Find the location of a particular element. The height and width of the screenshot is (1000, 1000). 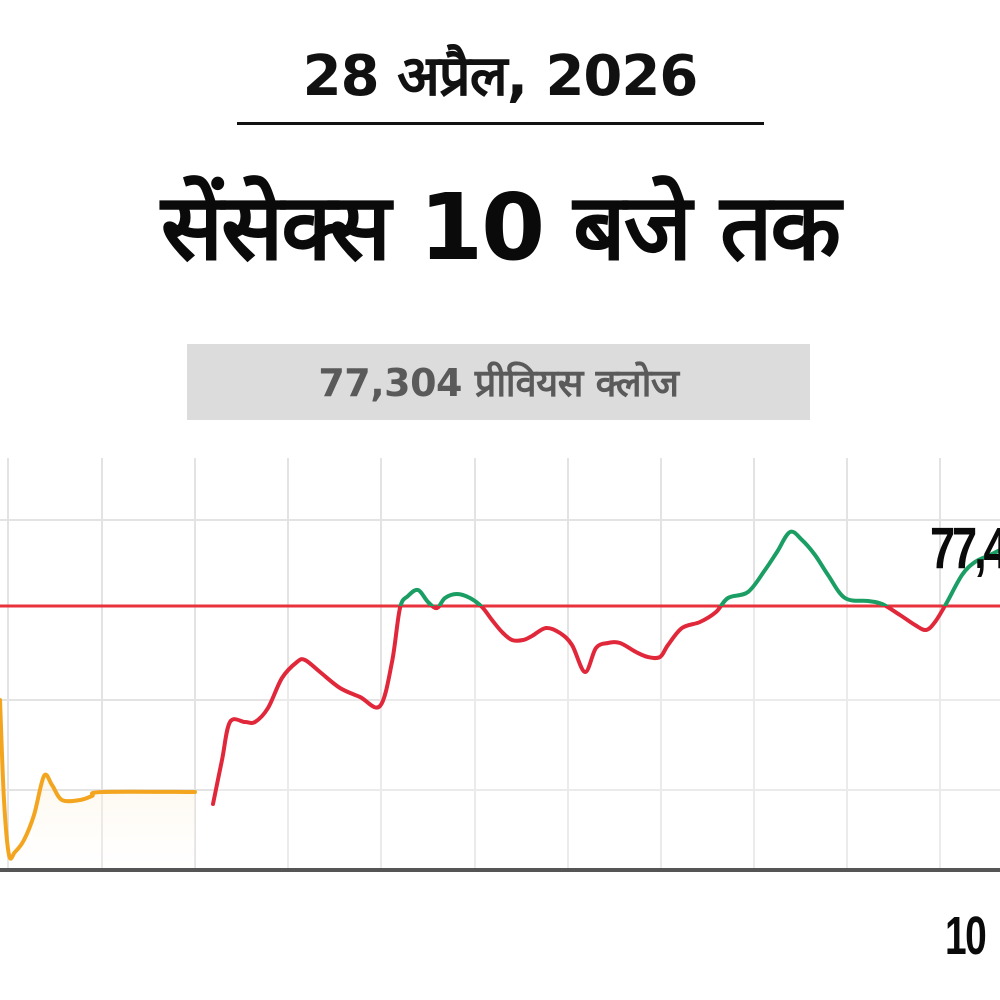

date-underline is located at coordinates (500, 123).